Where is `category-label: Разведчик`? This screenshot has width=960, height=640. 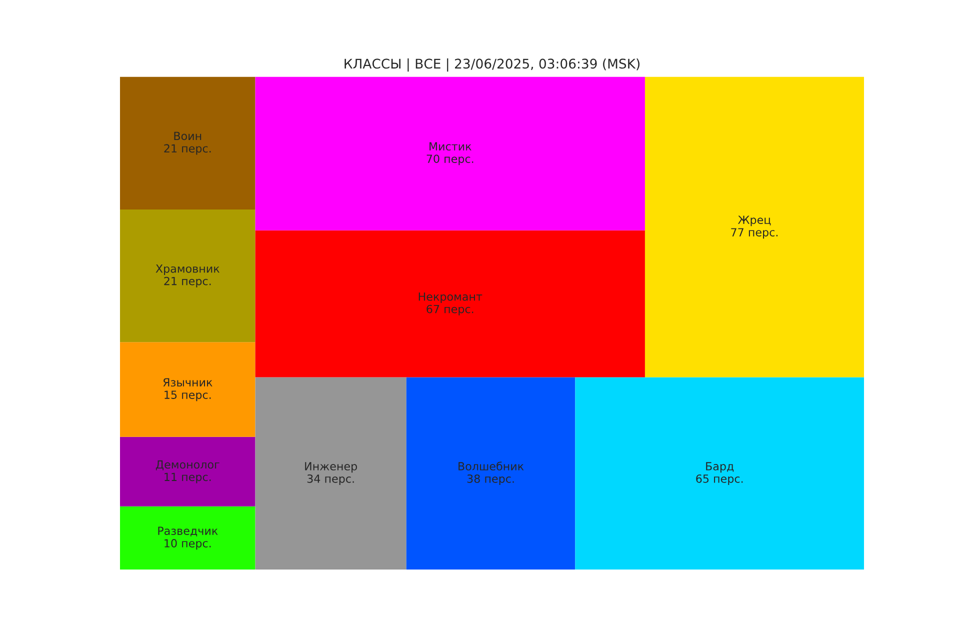
category-label: Разведчик is located at coordinates (188, 531).